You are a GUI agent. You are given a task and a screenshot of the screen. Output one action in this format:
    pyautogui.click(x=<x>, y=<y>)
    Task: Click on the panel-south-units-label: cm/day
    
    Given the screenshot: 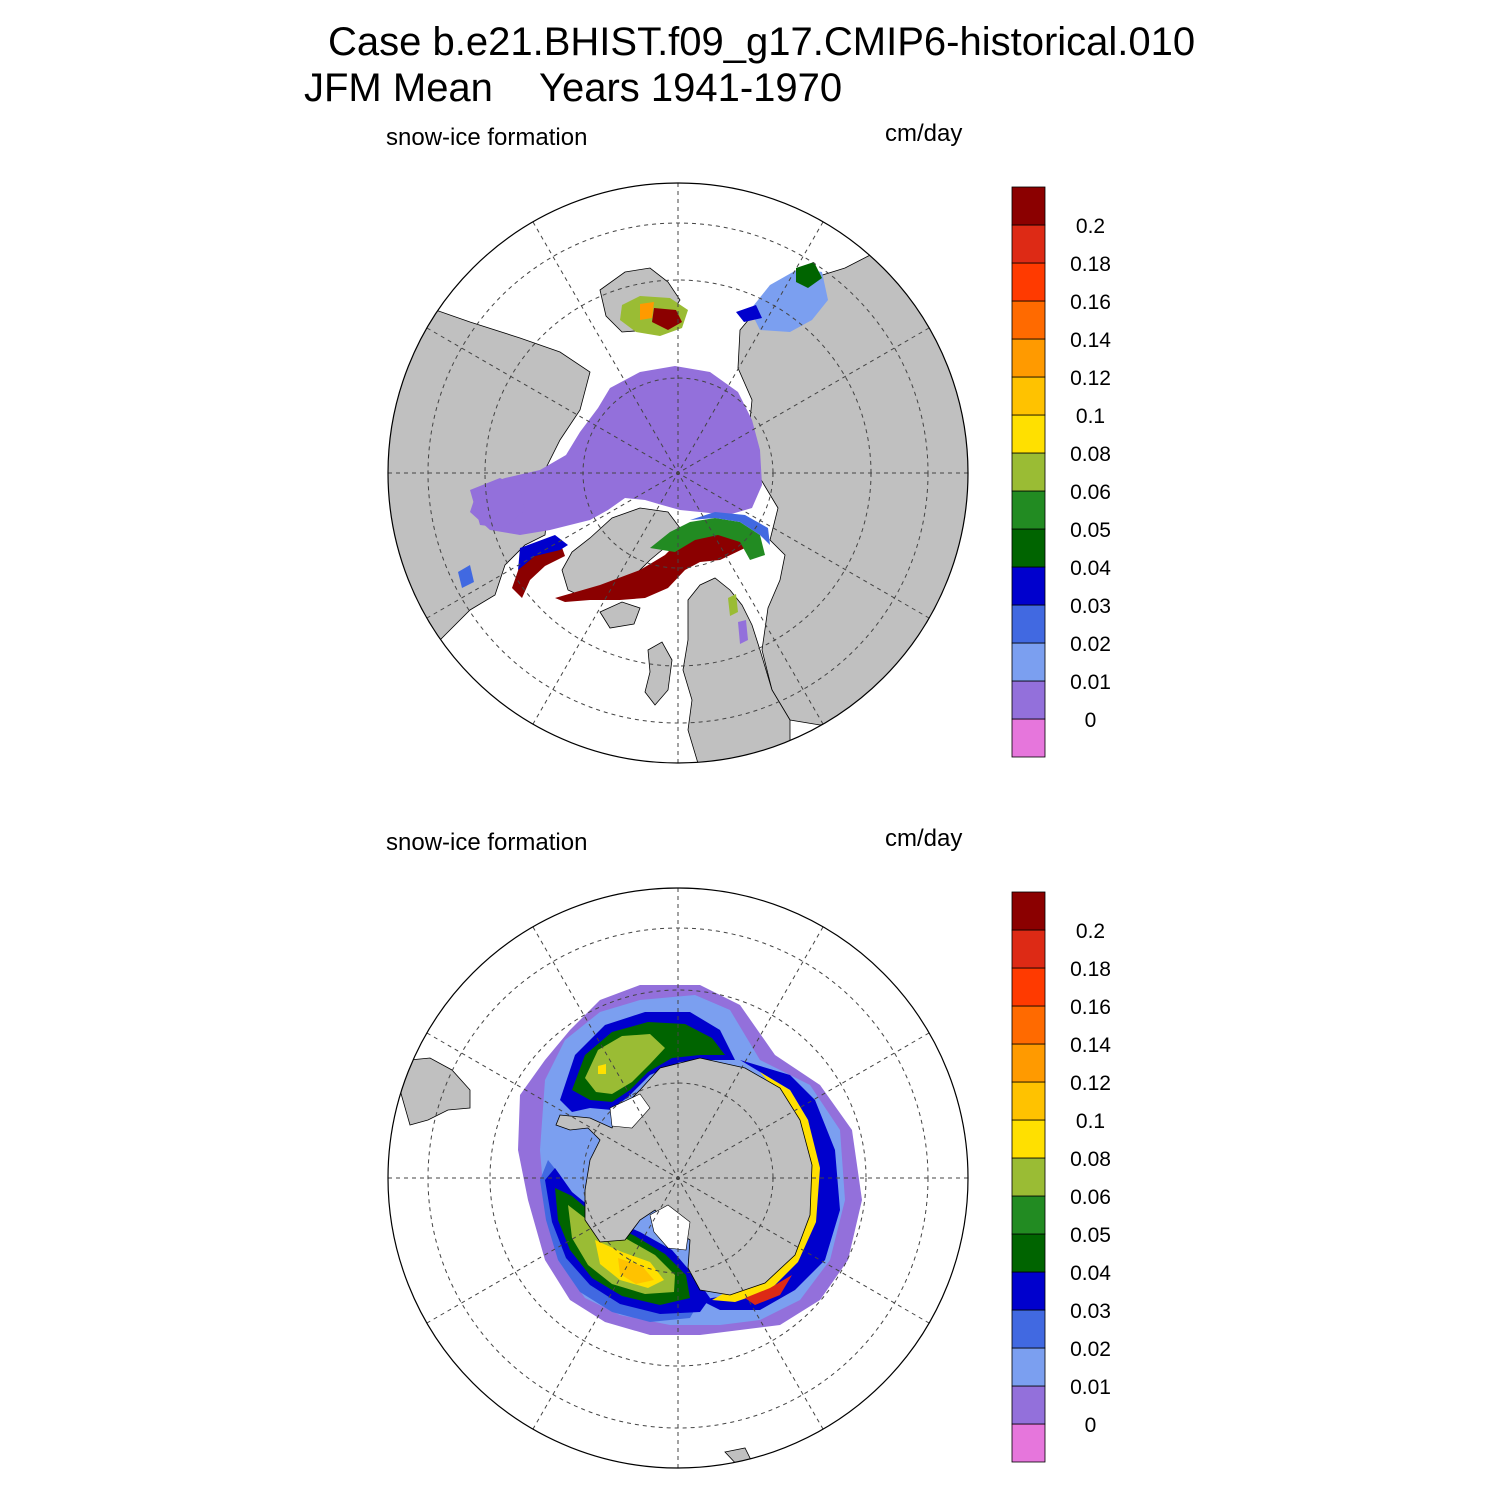 What is the action you would take?
    pyautogui.click(x=924, y=838)
    